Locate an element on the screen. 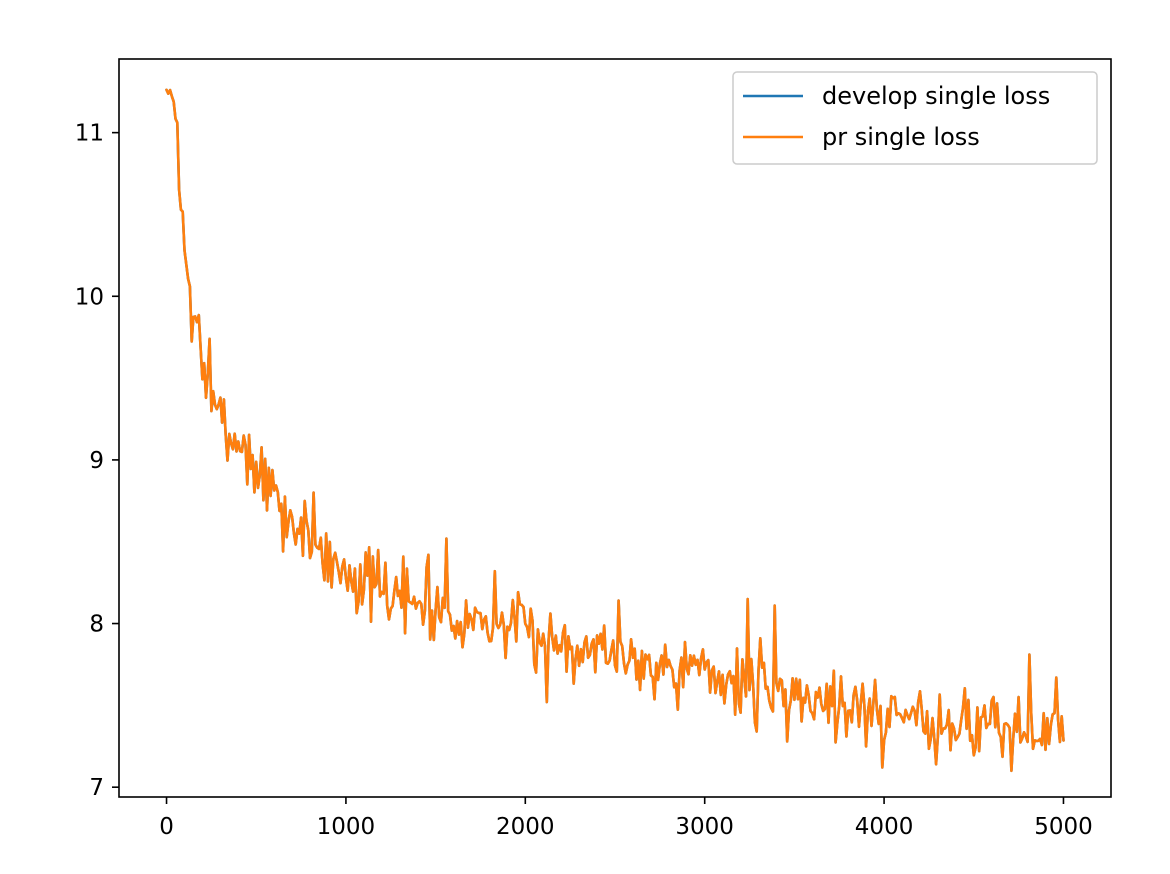  y-tick-label: 7 is located at coordinates (96, 788).